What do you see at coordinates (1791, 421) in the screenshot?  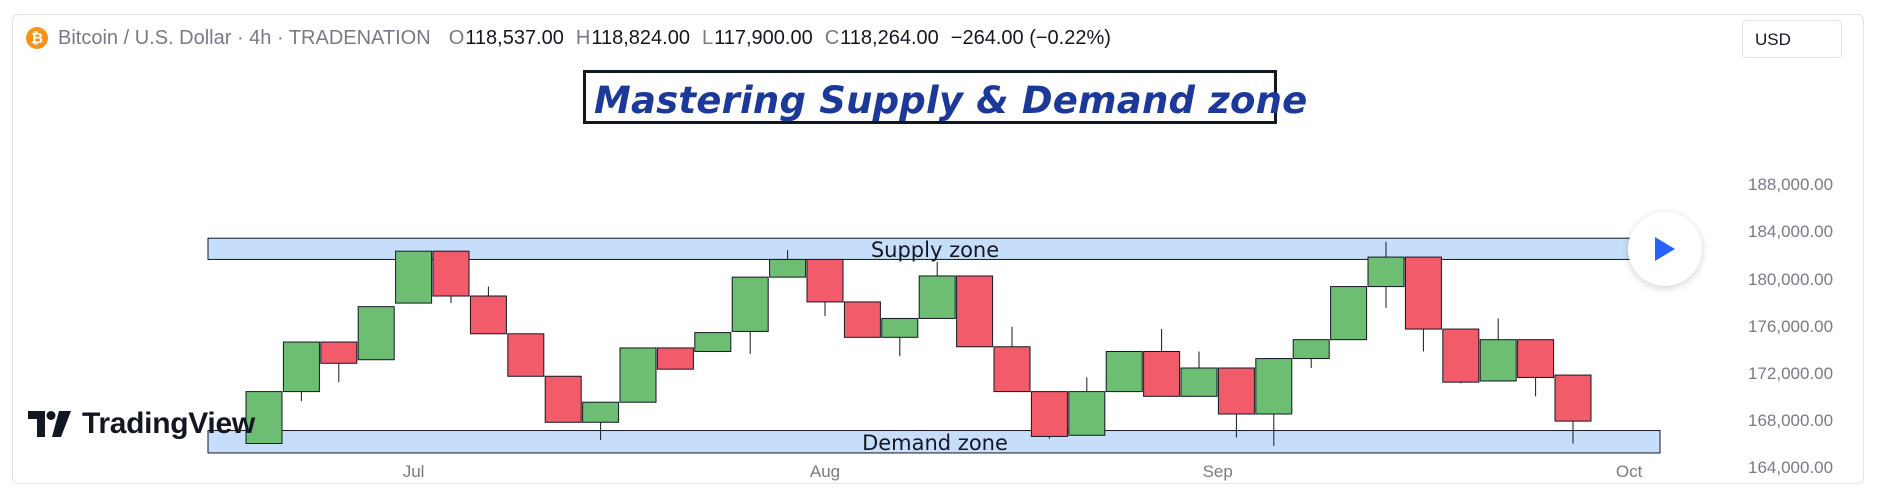 I see `price-axis-tick: 168,000.00` at bounding box center [1791, 421].